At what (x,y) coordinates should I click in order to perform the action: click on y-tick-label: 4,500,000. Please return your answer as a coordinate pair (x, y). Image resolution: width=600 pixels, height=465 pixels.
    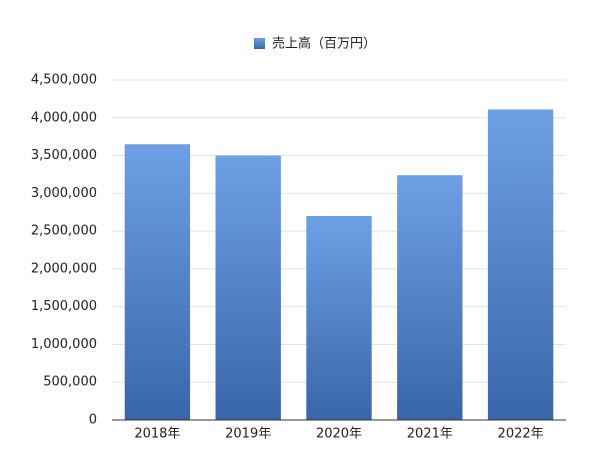
    Looking at the image, I should click on (64, 80).